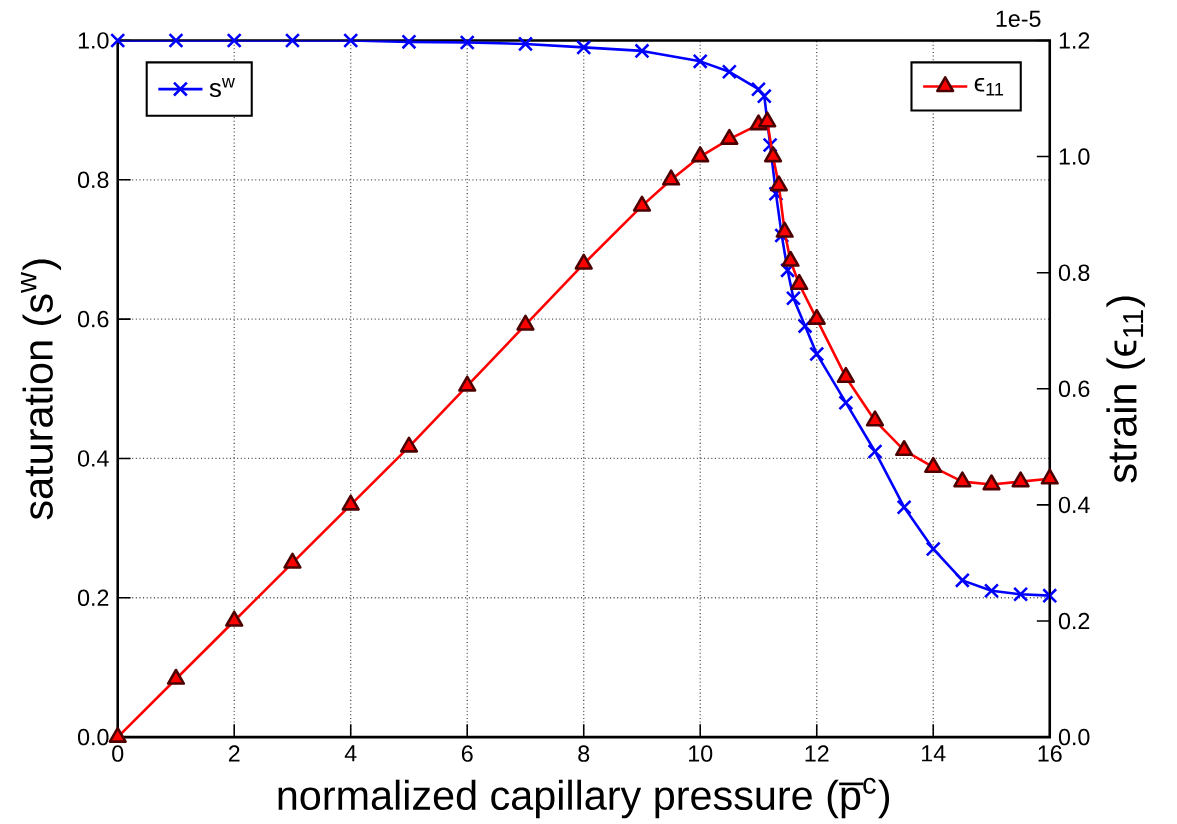 This screenshot has height=824, width=1177. What do you see at coordinates (93, 598) in the screenshot?
I see `y-tick-label: 0.2` at bounding box center [93, 598].